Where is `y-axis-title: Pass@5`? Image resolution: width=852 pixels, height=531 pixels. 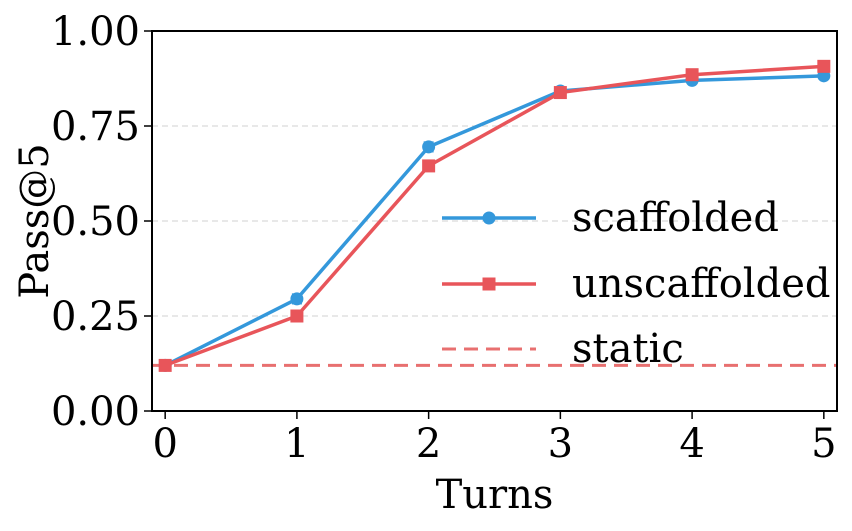
y-axis-title: Pass@5 is located at coordinates (35, 220).